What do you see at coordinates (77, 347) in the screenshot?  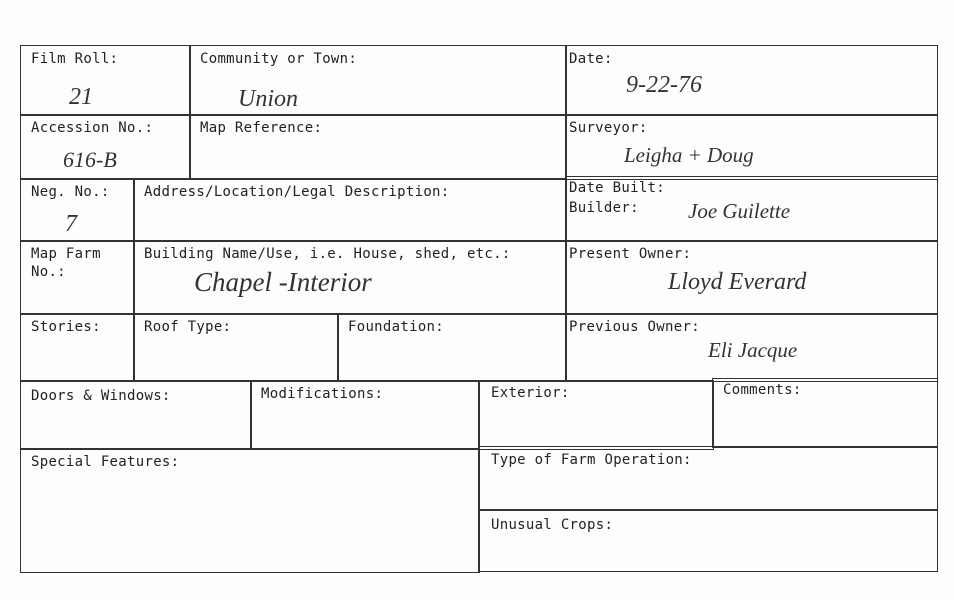 I see `stories-cell: Stories:` at bounding box center [77, 347].